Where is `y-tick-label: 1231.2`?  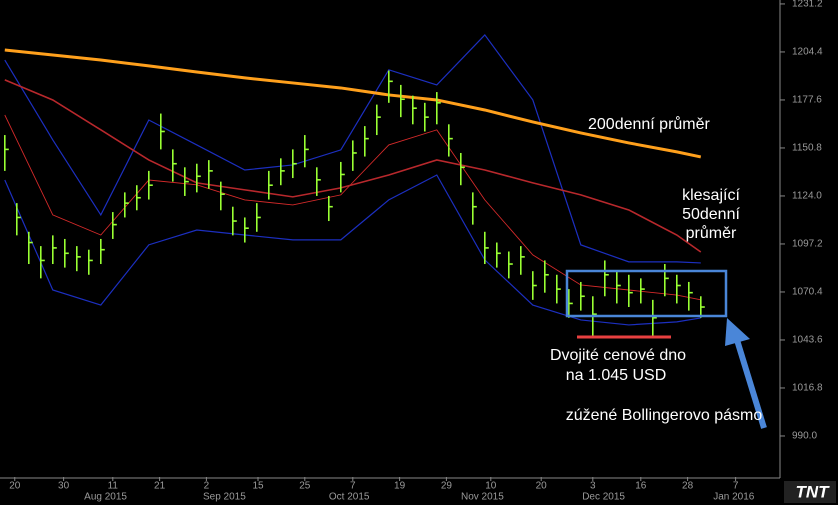
y-tick-label: 1231.2 is located at coordinates (807, 5).